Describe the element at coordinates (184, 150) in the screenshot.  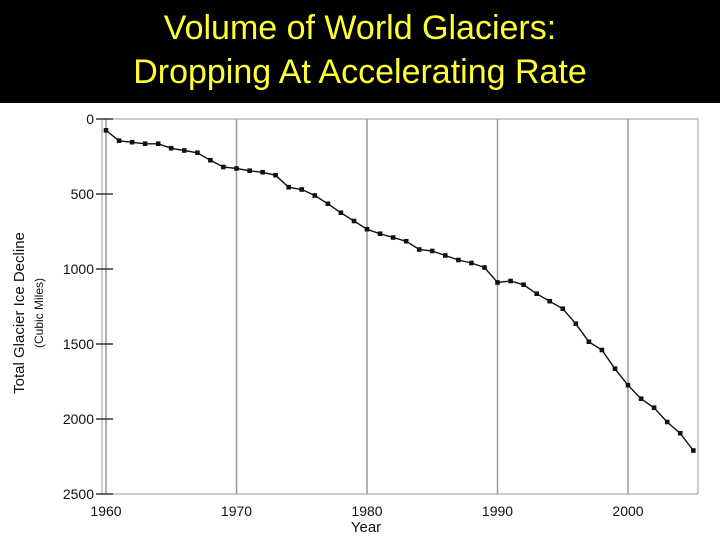
I see `data-point-1966` at that location.